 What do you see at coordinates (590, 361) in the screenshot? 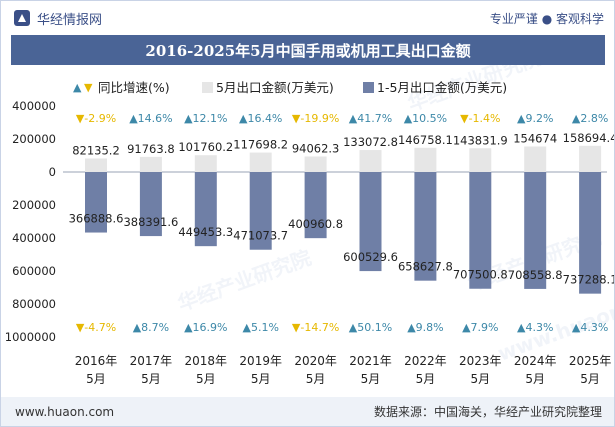
I see `x-tick-label-year: 2025年` at bounding box center [590, 361].